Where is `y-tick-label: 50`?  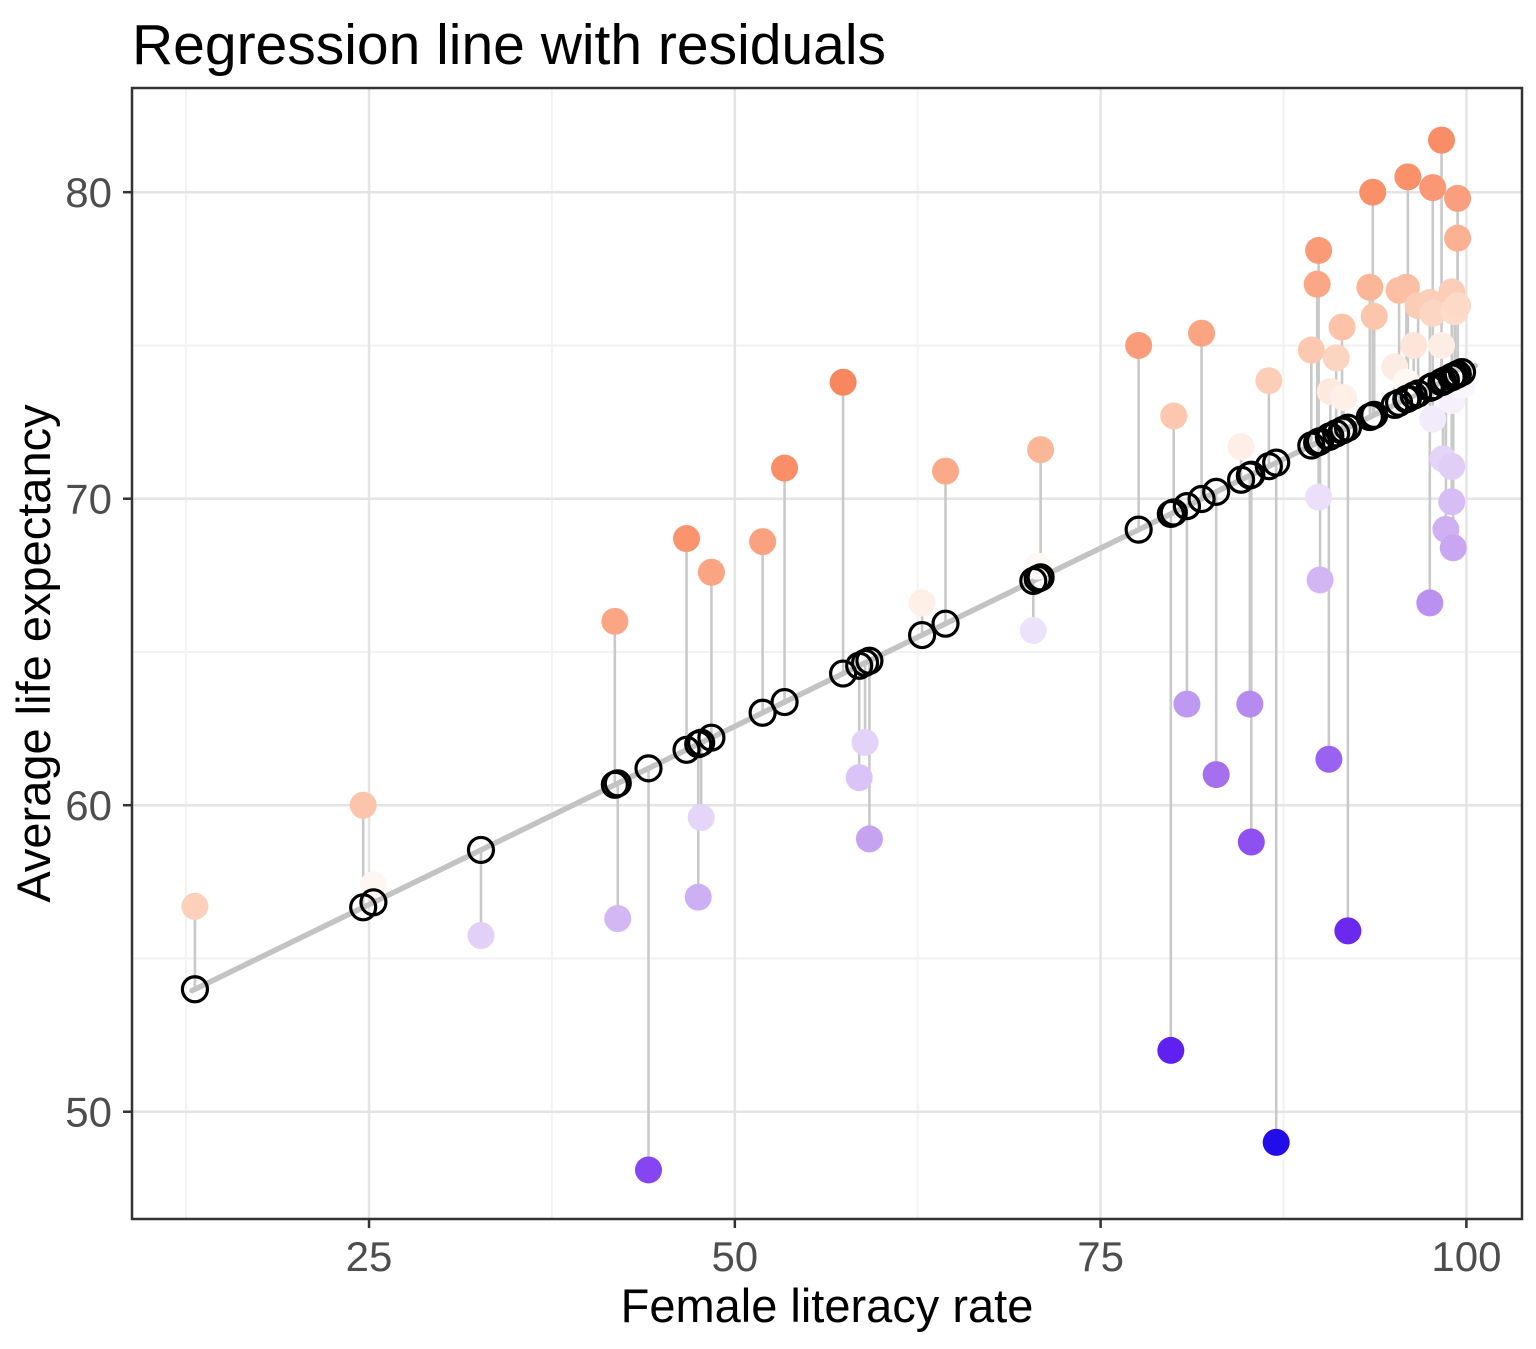 y-tick-label: 50 is located at coordinates (88, 1112).